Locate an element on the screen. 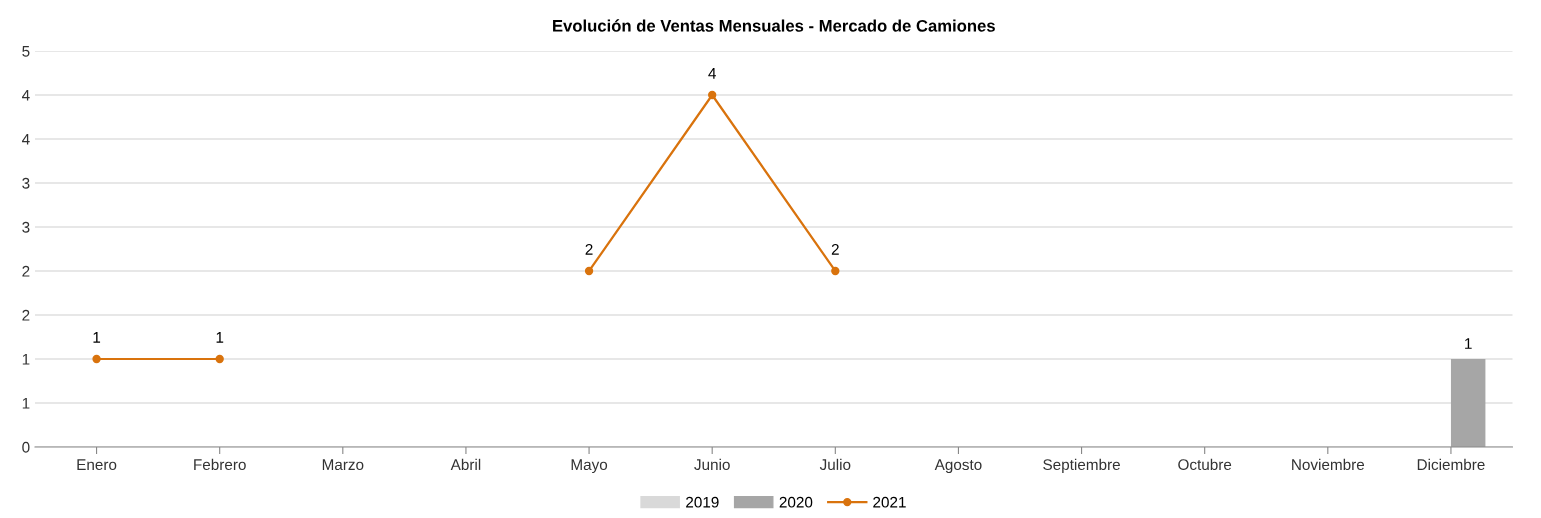 This screenshot has height=518, width=1541. x-tick-label: Agosto is located at coordinates (958, 466).